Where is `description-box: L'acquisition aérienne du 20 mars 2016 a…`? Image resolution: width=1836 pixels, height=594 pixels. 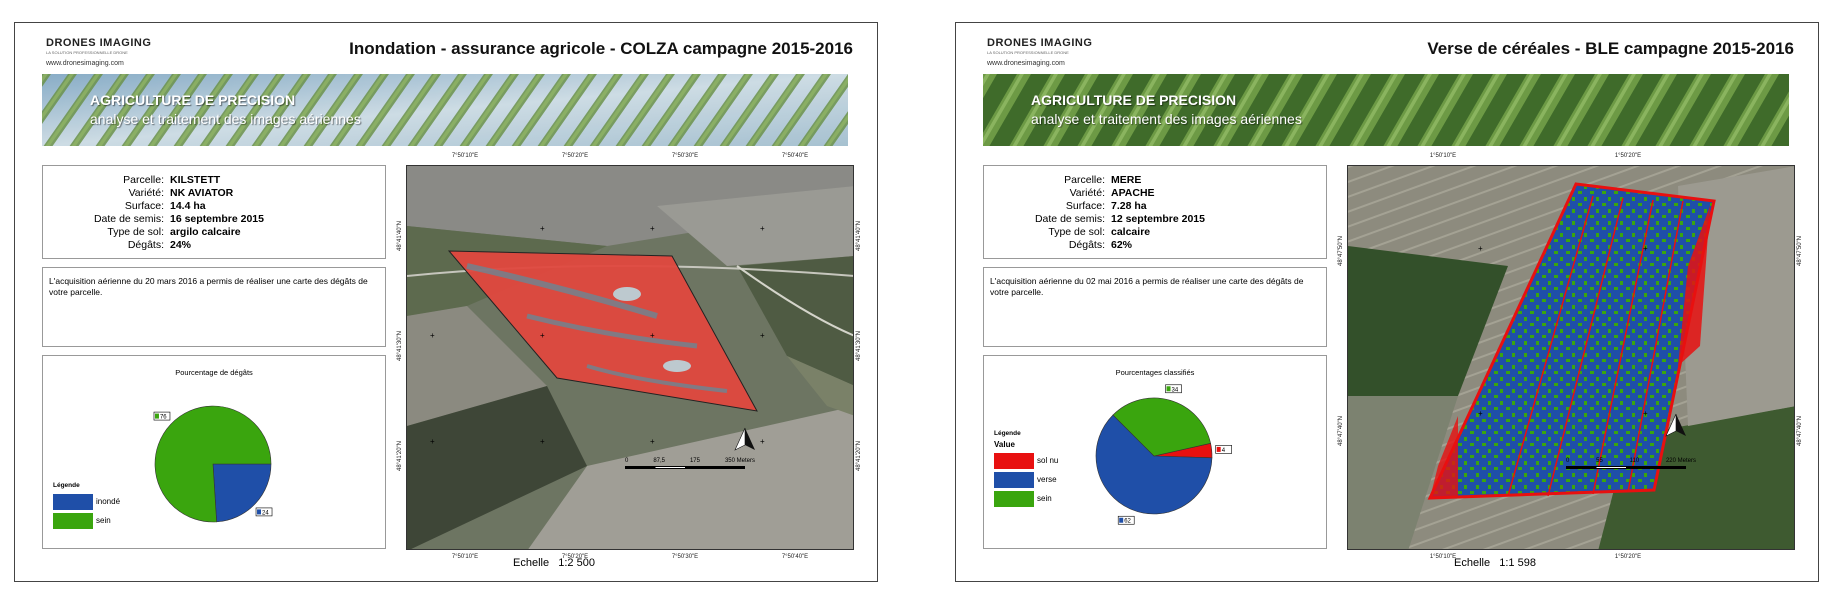
description-box: L'acquisition aérienne du 20 mars 2016 a… is located at coordinates (214, 307).